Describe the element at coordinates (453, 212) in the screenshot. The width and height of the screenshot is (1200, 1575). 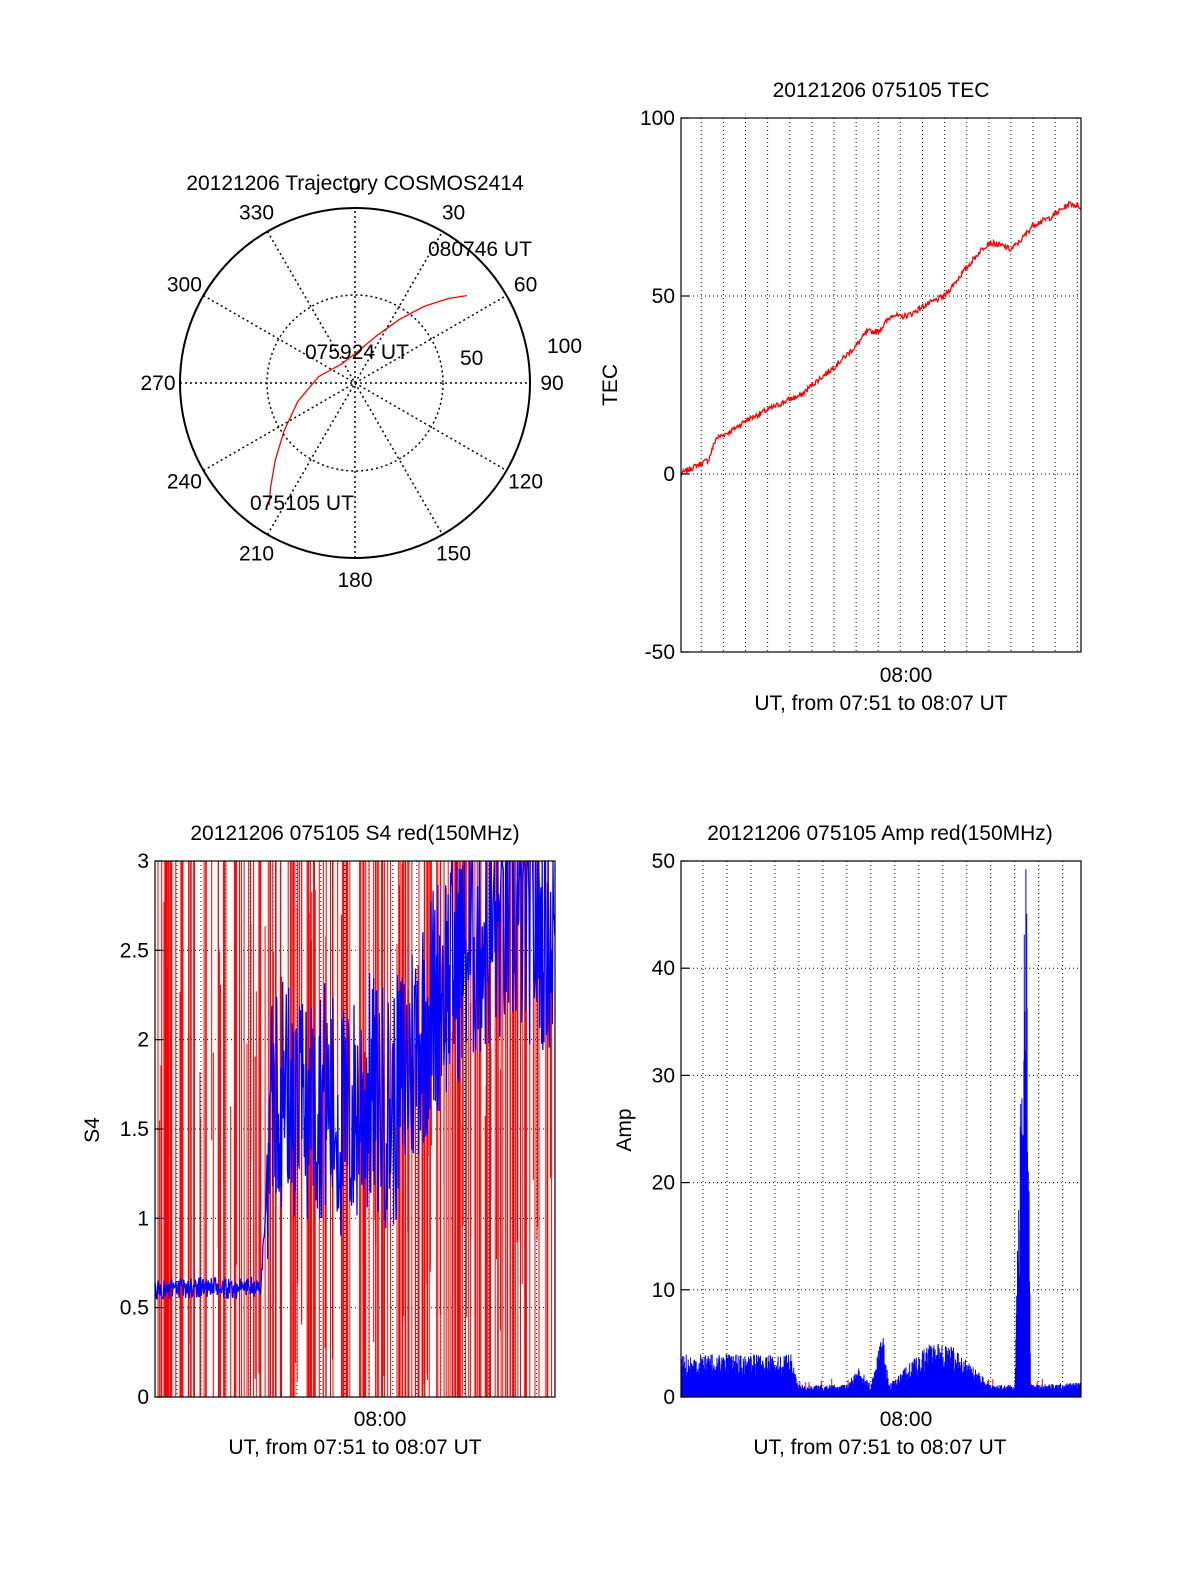
I see `polar-azimuth-label: 30` at that location.